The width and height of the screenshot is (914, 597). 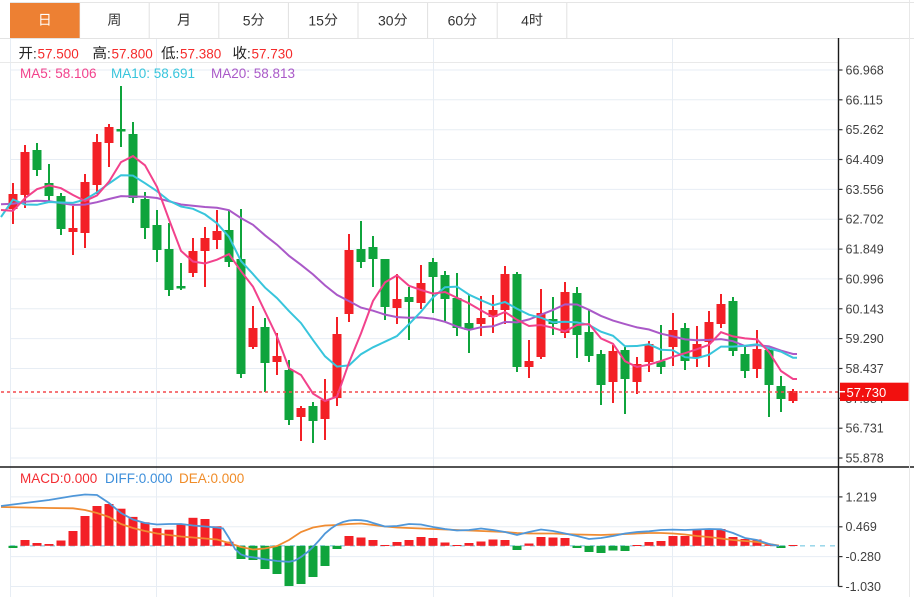 I want to click on svg-text: DIFF:0.000, so click(x=139, y=478).